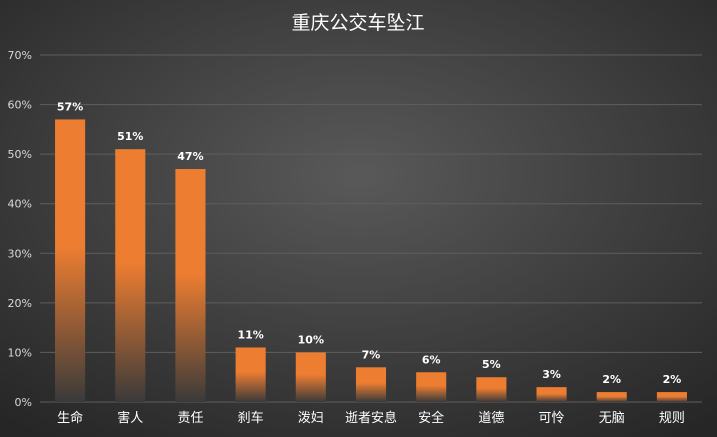  What do you see at coordinates (20, 154) in the screenshot?
I see `y-tick-label: 50%` at bounding box center [20, 154].